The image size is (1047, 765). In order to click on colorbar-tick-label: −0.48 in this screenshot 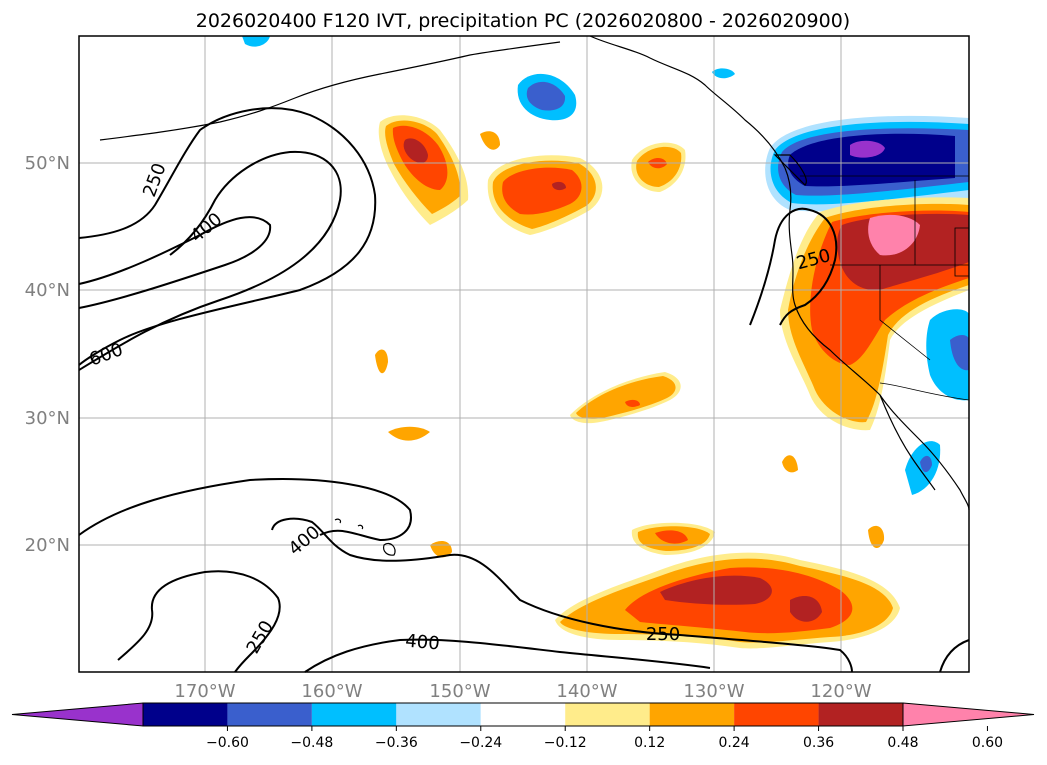, I will do `click(311, 743)`.